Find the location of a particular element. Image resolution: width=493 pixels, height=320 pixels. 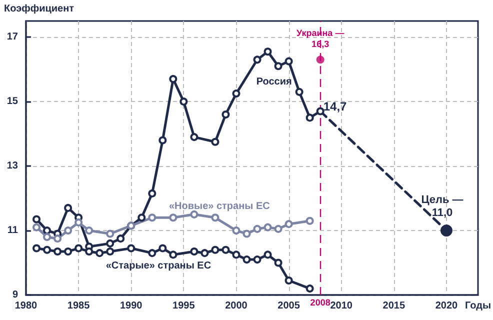

annotation: 14,7 is located at coordinates (335, 106).